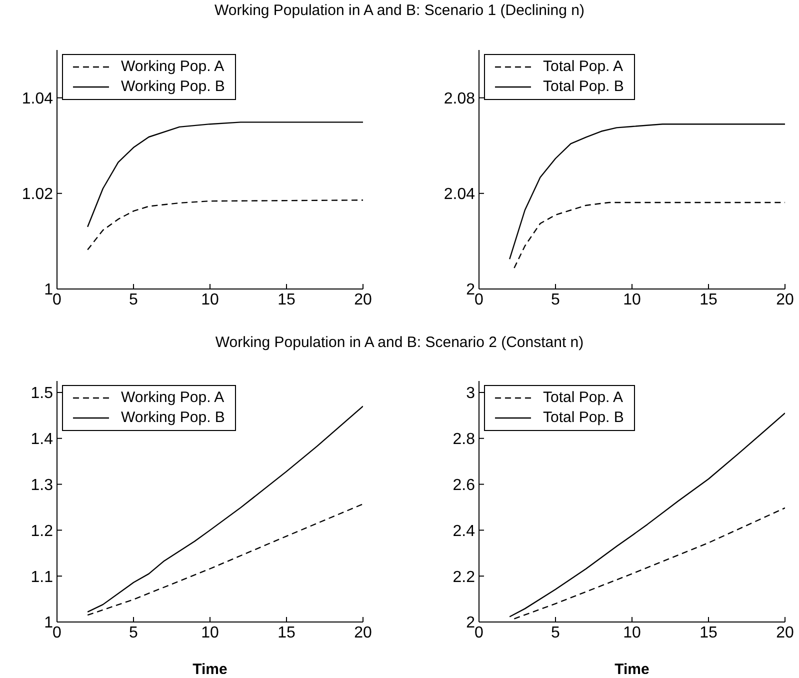 The image size is (799, 678). What do you see at coordinates (464, 439) in the screenshot?
I see `y-tick-label: 2.8` at bounding box center [464, 439].